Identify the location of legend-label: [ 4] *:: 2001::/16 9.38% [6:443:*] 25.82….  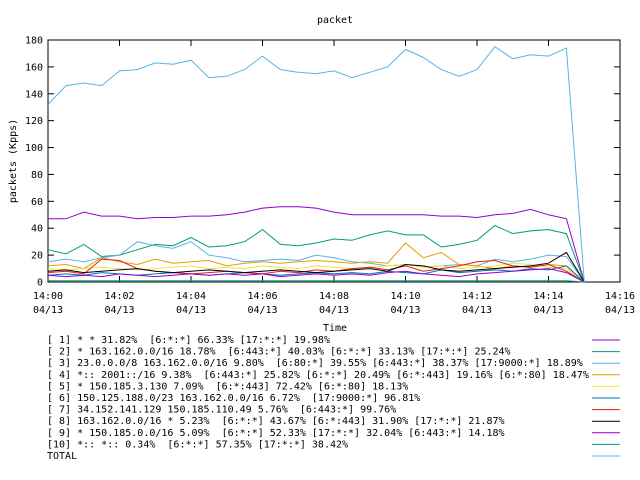
(318, 375).